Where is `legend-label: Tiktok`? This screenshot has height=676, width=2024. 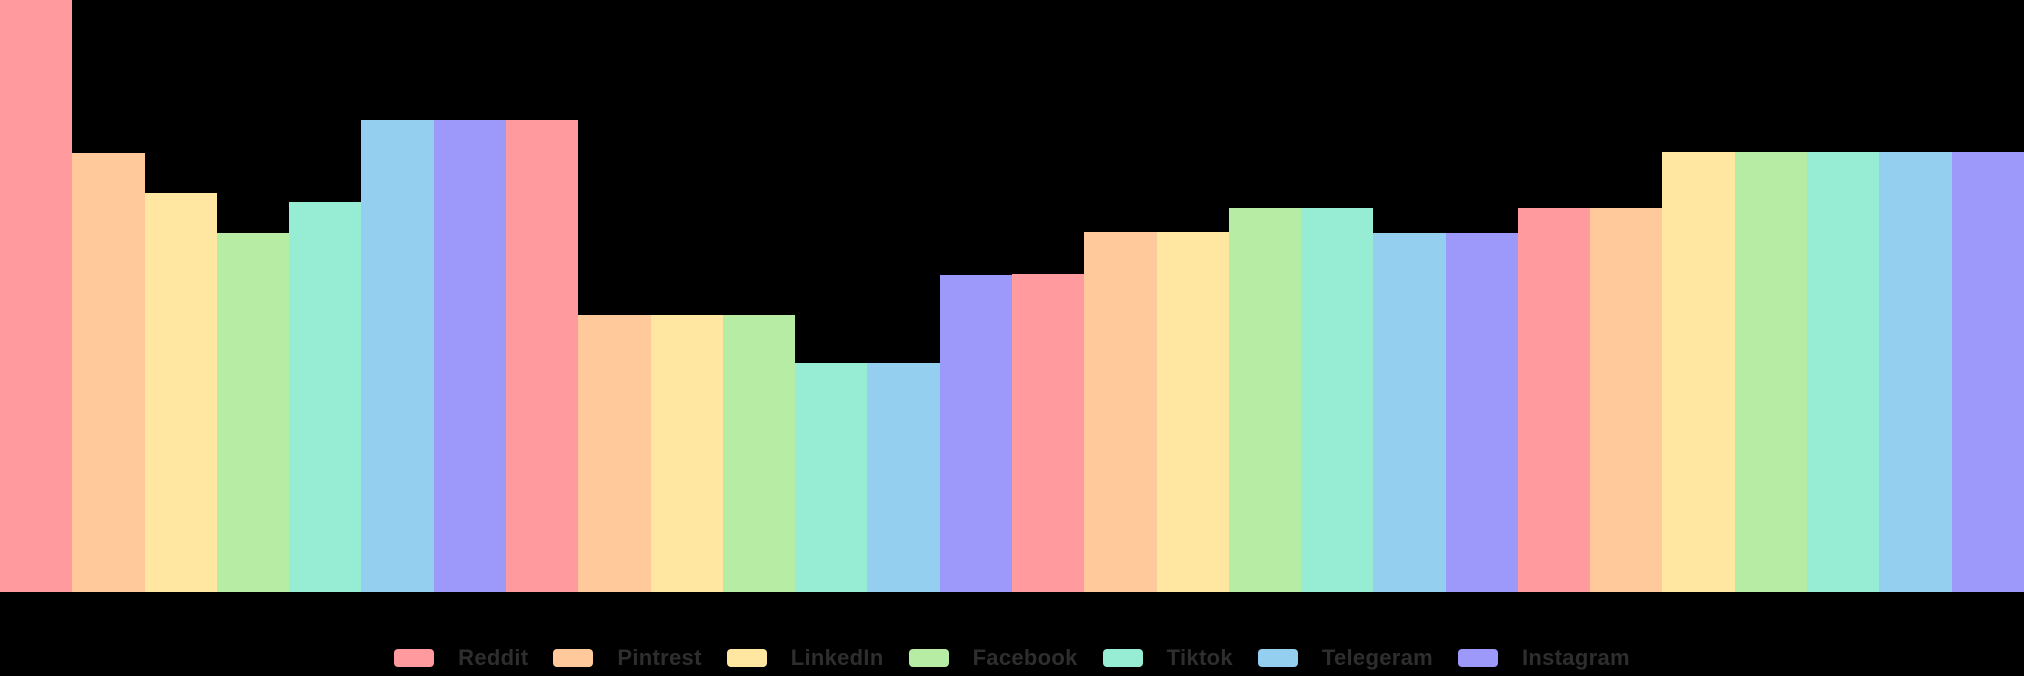
legend-label: Tiktok is located at coordinates (1199, 657).